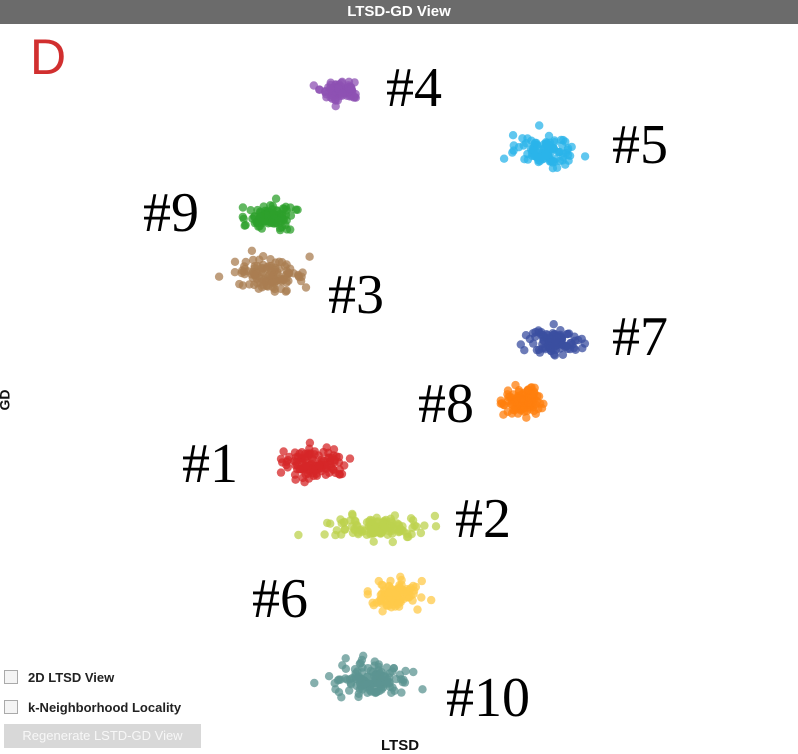 Image resolution: width=798 pixels, height=754 pixels. I want to click on regenerate-button: Regenerate LSTD-GD View, so click(102, 736).